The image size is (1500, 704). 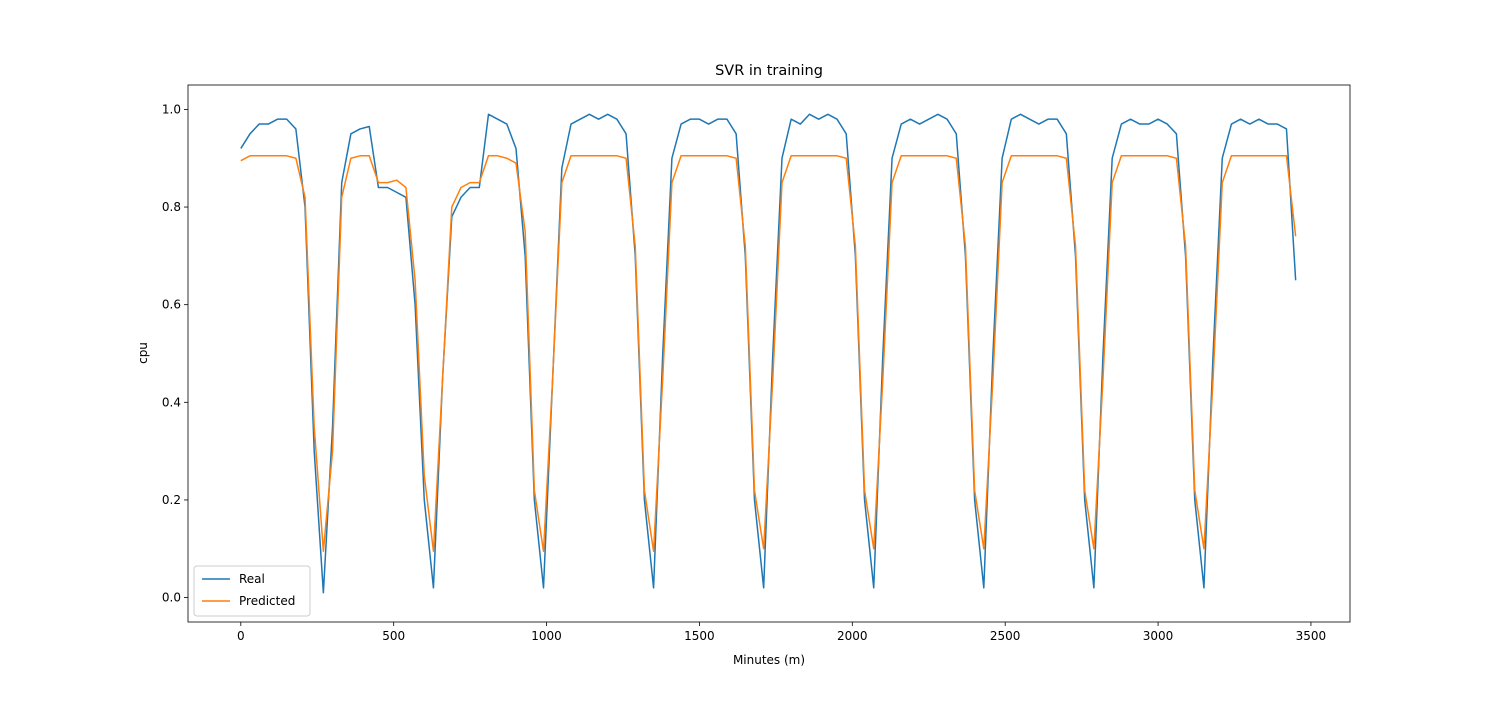 What do you see at coordinates (171, 500) in the screenshot?
I see `y-tick-label: 0.2` at bounding box center [171, 500].